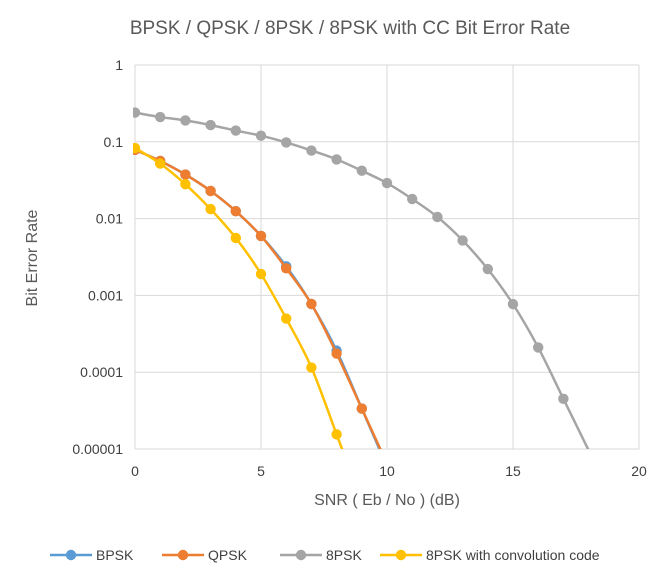 This screenshot has width=667, height=579. What do you see at coordinates (114, 142) in the screenshot?
I see `y-tick-label: 0.1` at bounding box center [114, 142].